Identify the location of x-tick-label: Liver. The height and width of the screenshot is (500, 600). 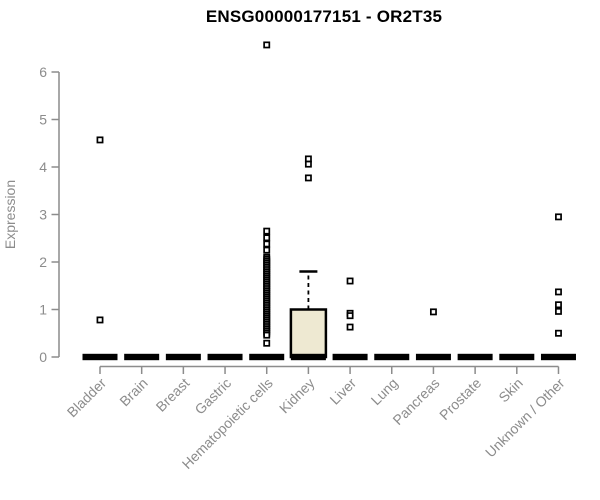
(342, 391).